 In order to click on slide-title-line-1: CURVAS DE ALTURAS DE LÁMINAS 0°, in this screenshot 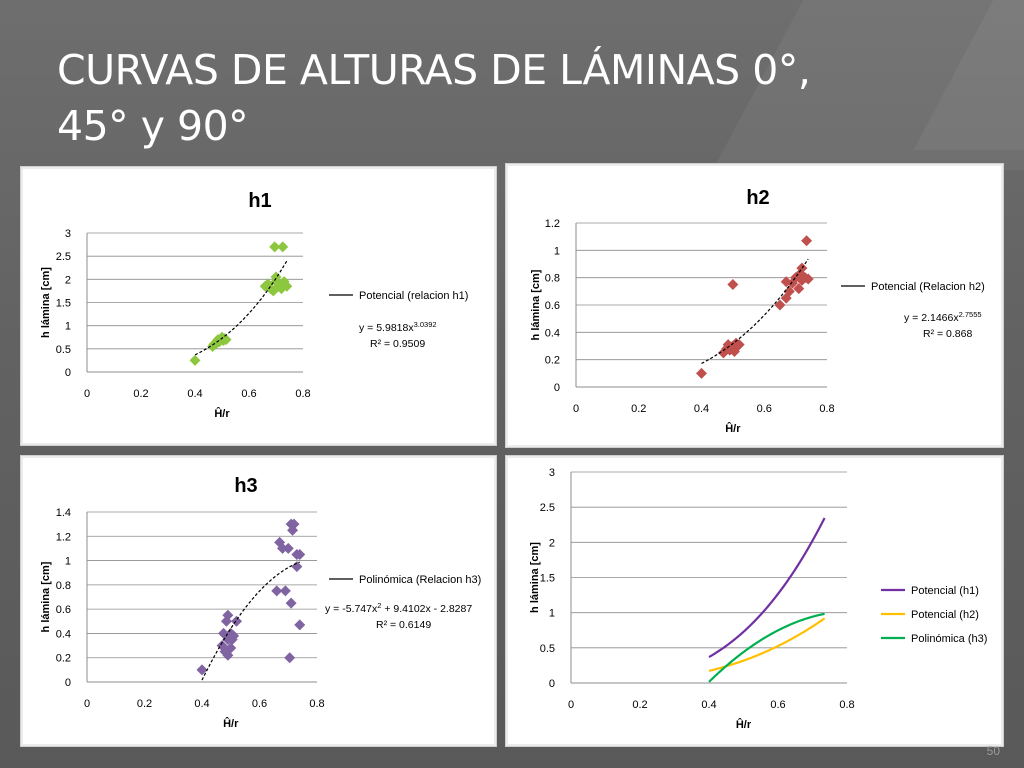, I will do `click(434, 70)`.